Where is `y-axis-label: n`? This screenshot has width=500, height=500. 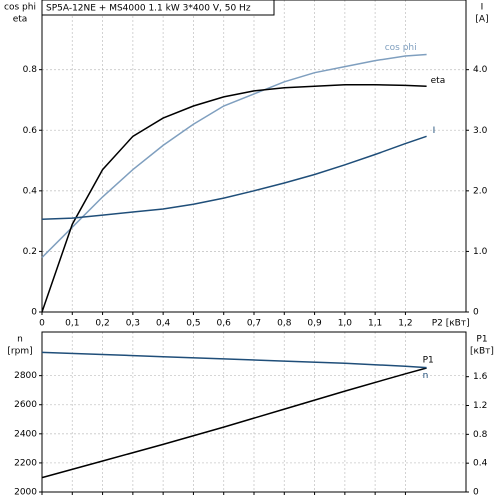 y-axis-label: n is located at coordinates (20, 340).